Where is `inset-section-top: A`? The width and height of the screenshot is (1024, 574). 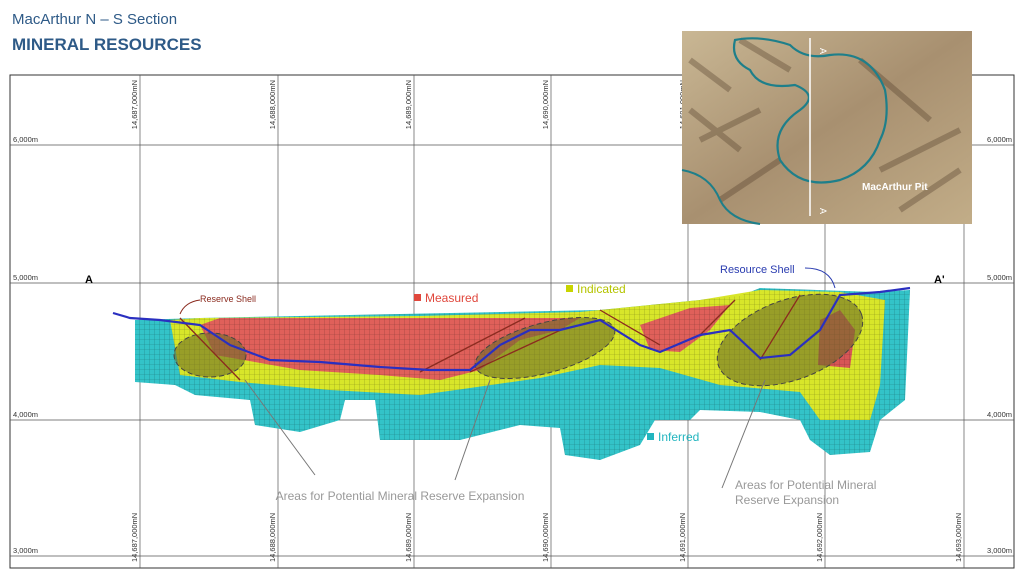 inset-section-top: A is located at coordinates (823, 51).